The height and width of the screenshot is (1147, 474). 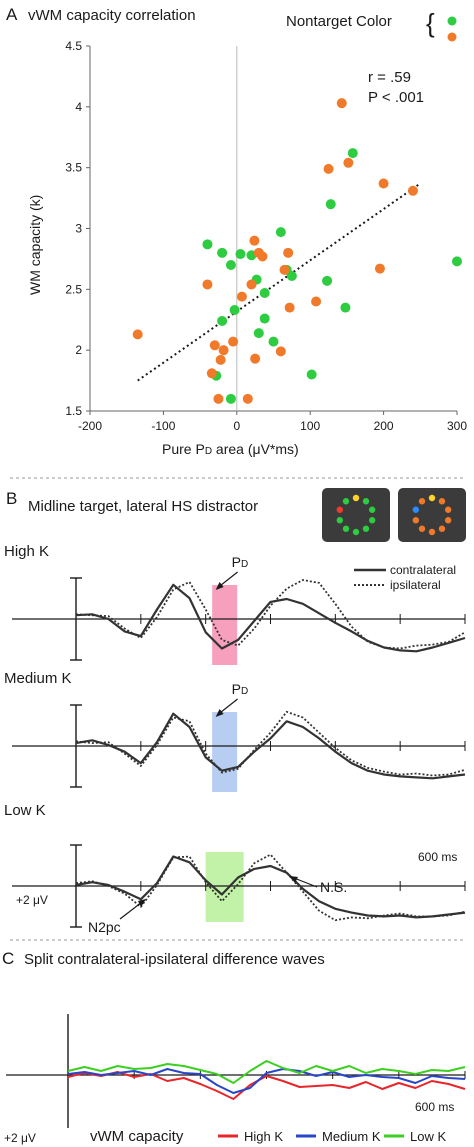 What do you see at coordinates (78, 107) in the screenshot?
I see `y-tick-label: 4` at bounding box center [78, 107].